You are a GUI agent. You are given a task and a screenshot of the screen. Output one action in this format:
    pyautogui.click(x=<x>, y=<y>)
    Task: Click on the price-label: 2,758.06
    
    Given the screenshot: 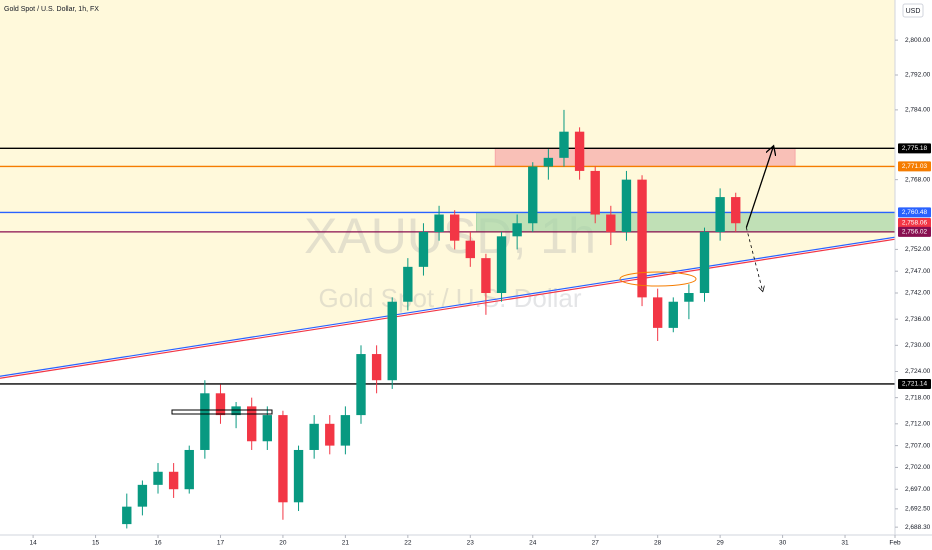 What is the action you would take?
    pyautogui.click(x=915, y=223)
    